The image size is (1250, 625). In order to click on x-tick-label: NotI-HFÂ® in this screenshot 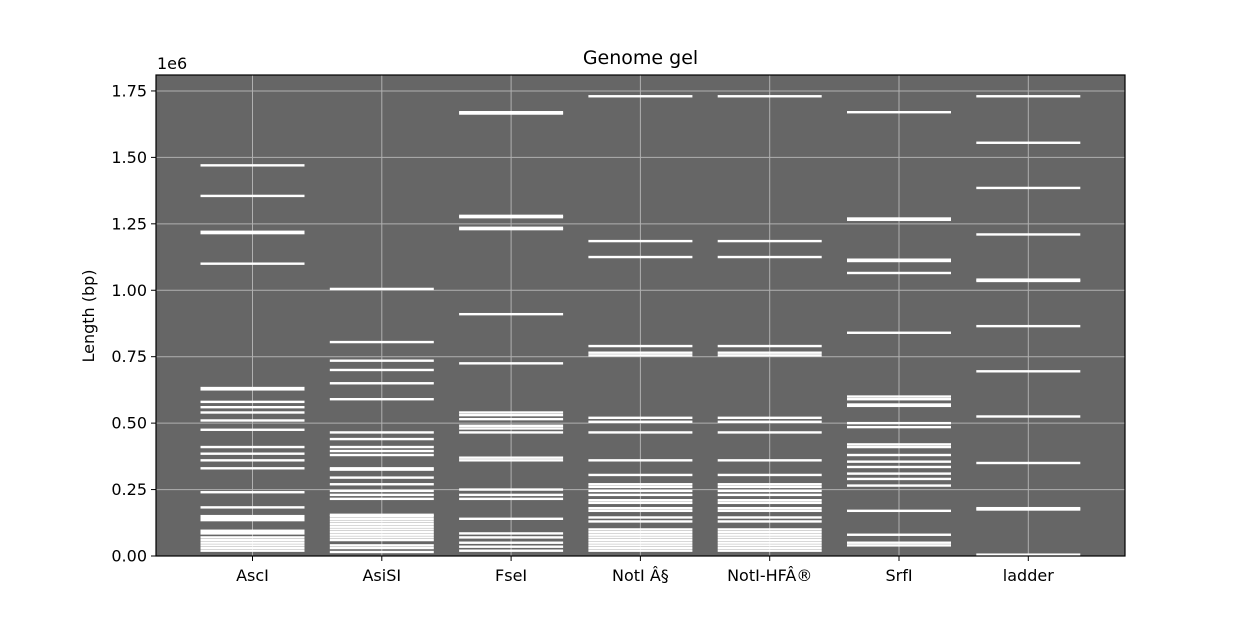, I will do `click(769, 575)`.